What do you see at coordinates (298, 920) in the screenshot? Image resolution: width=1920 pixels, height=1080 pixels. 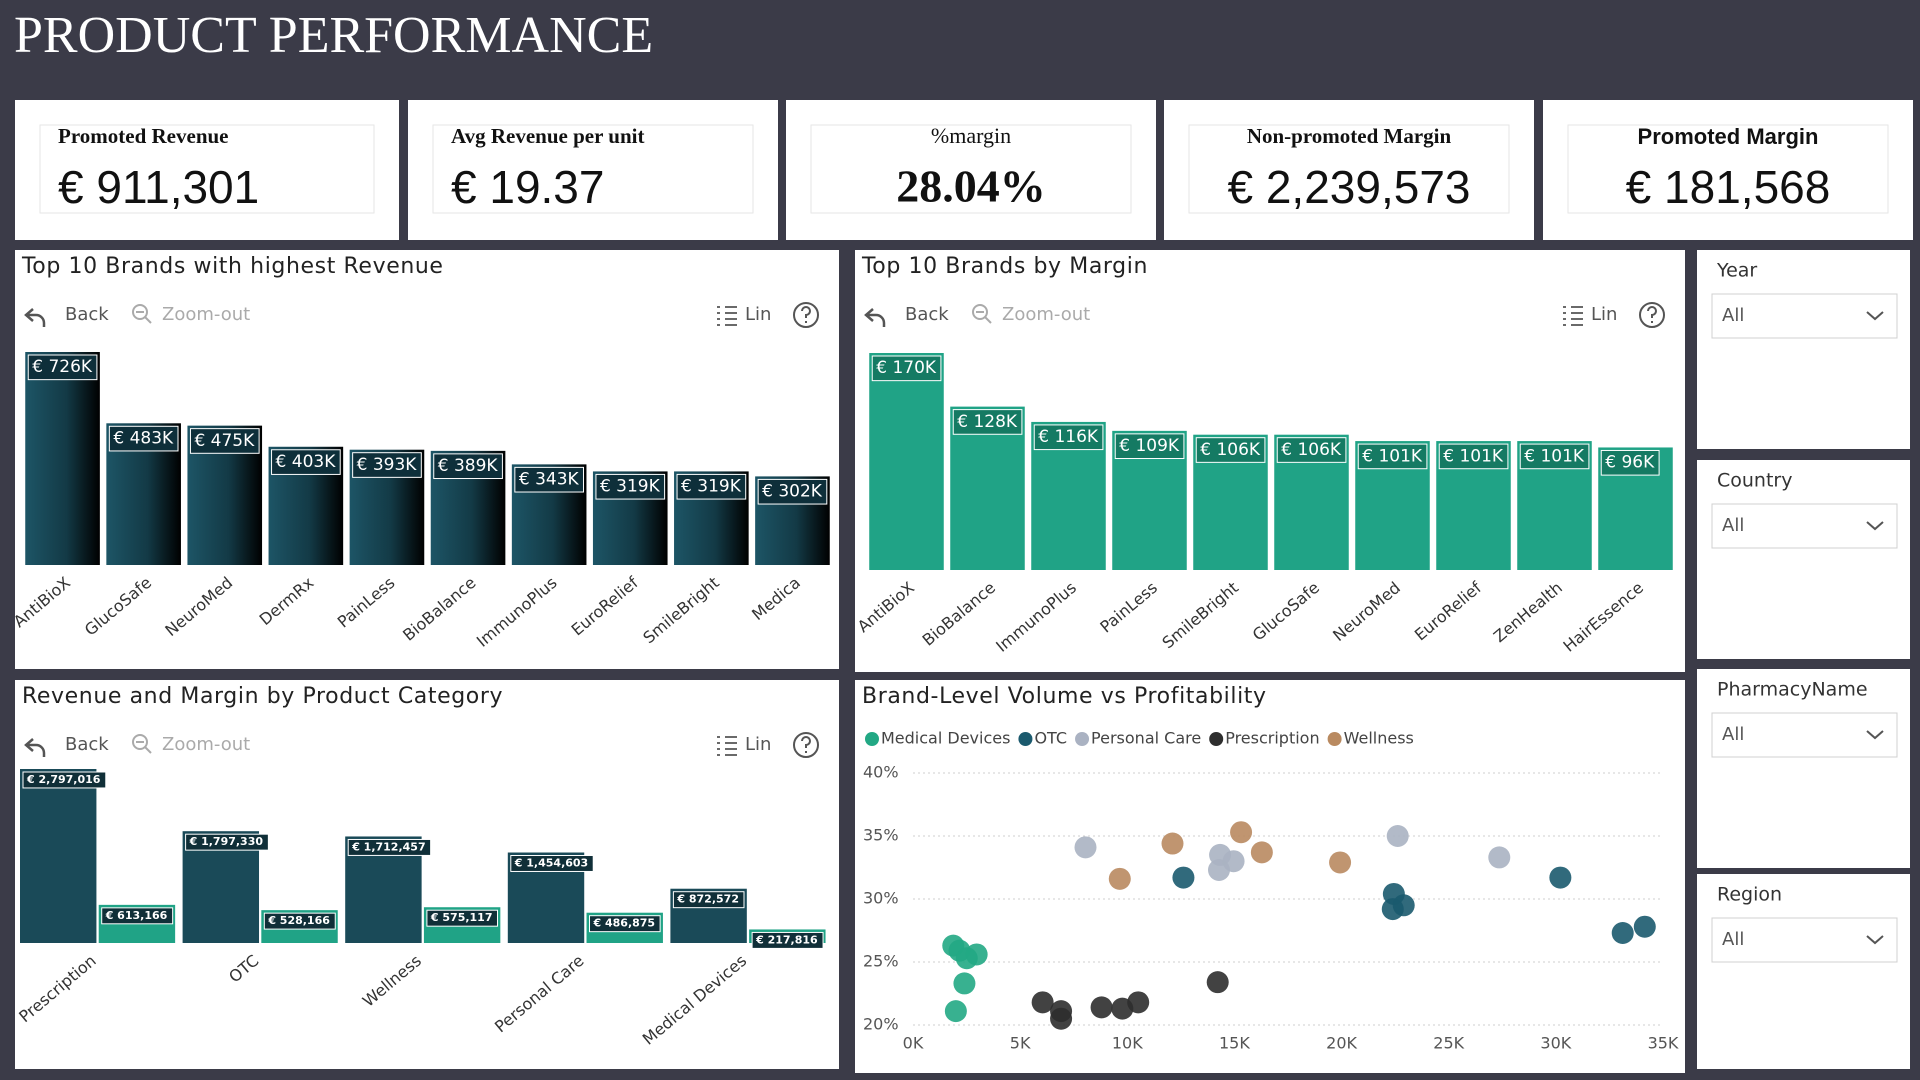 I see `value-label: € 528,166` at bounding box center [298, 920].